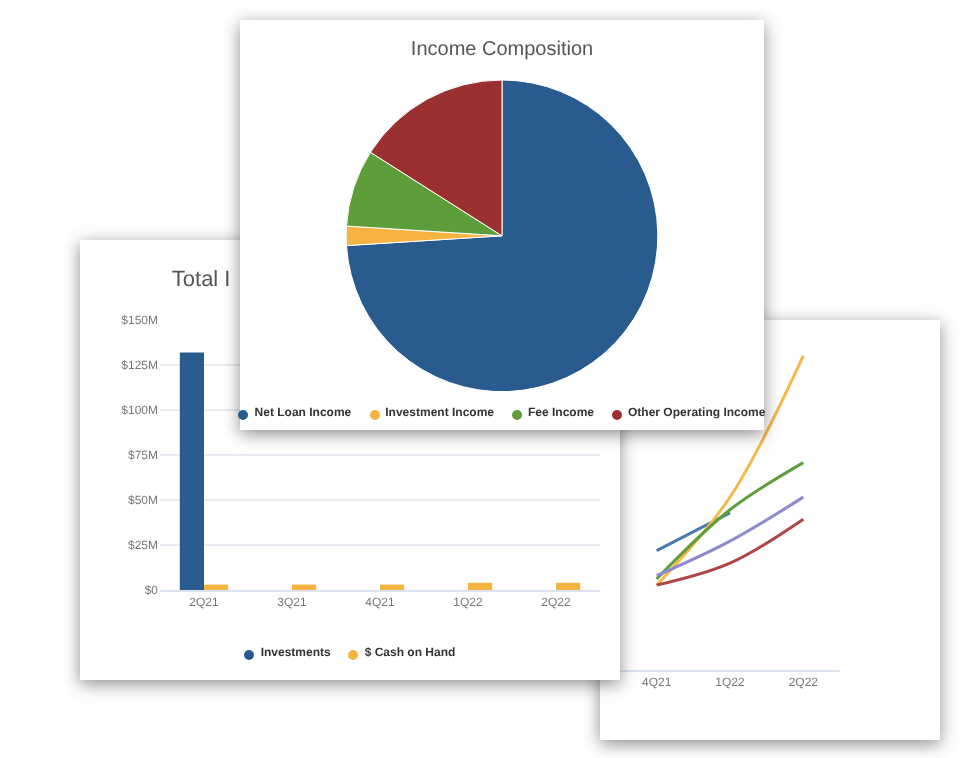 The width and height of the screenshot is (960, 758). Describe the element at coordinates (502, 49) in the screenshot. I see `chart-title: Income Composition` at that location.